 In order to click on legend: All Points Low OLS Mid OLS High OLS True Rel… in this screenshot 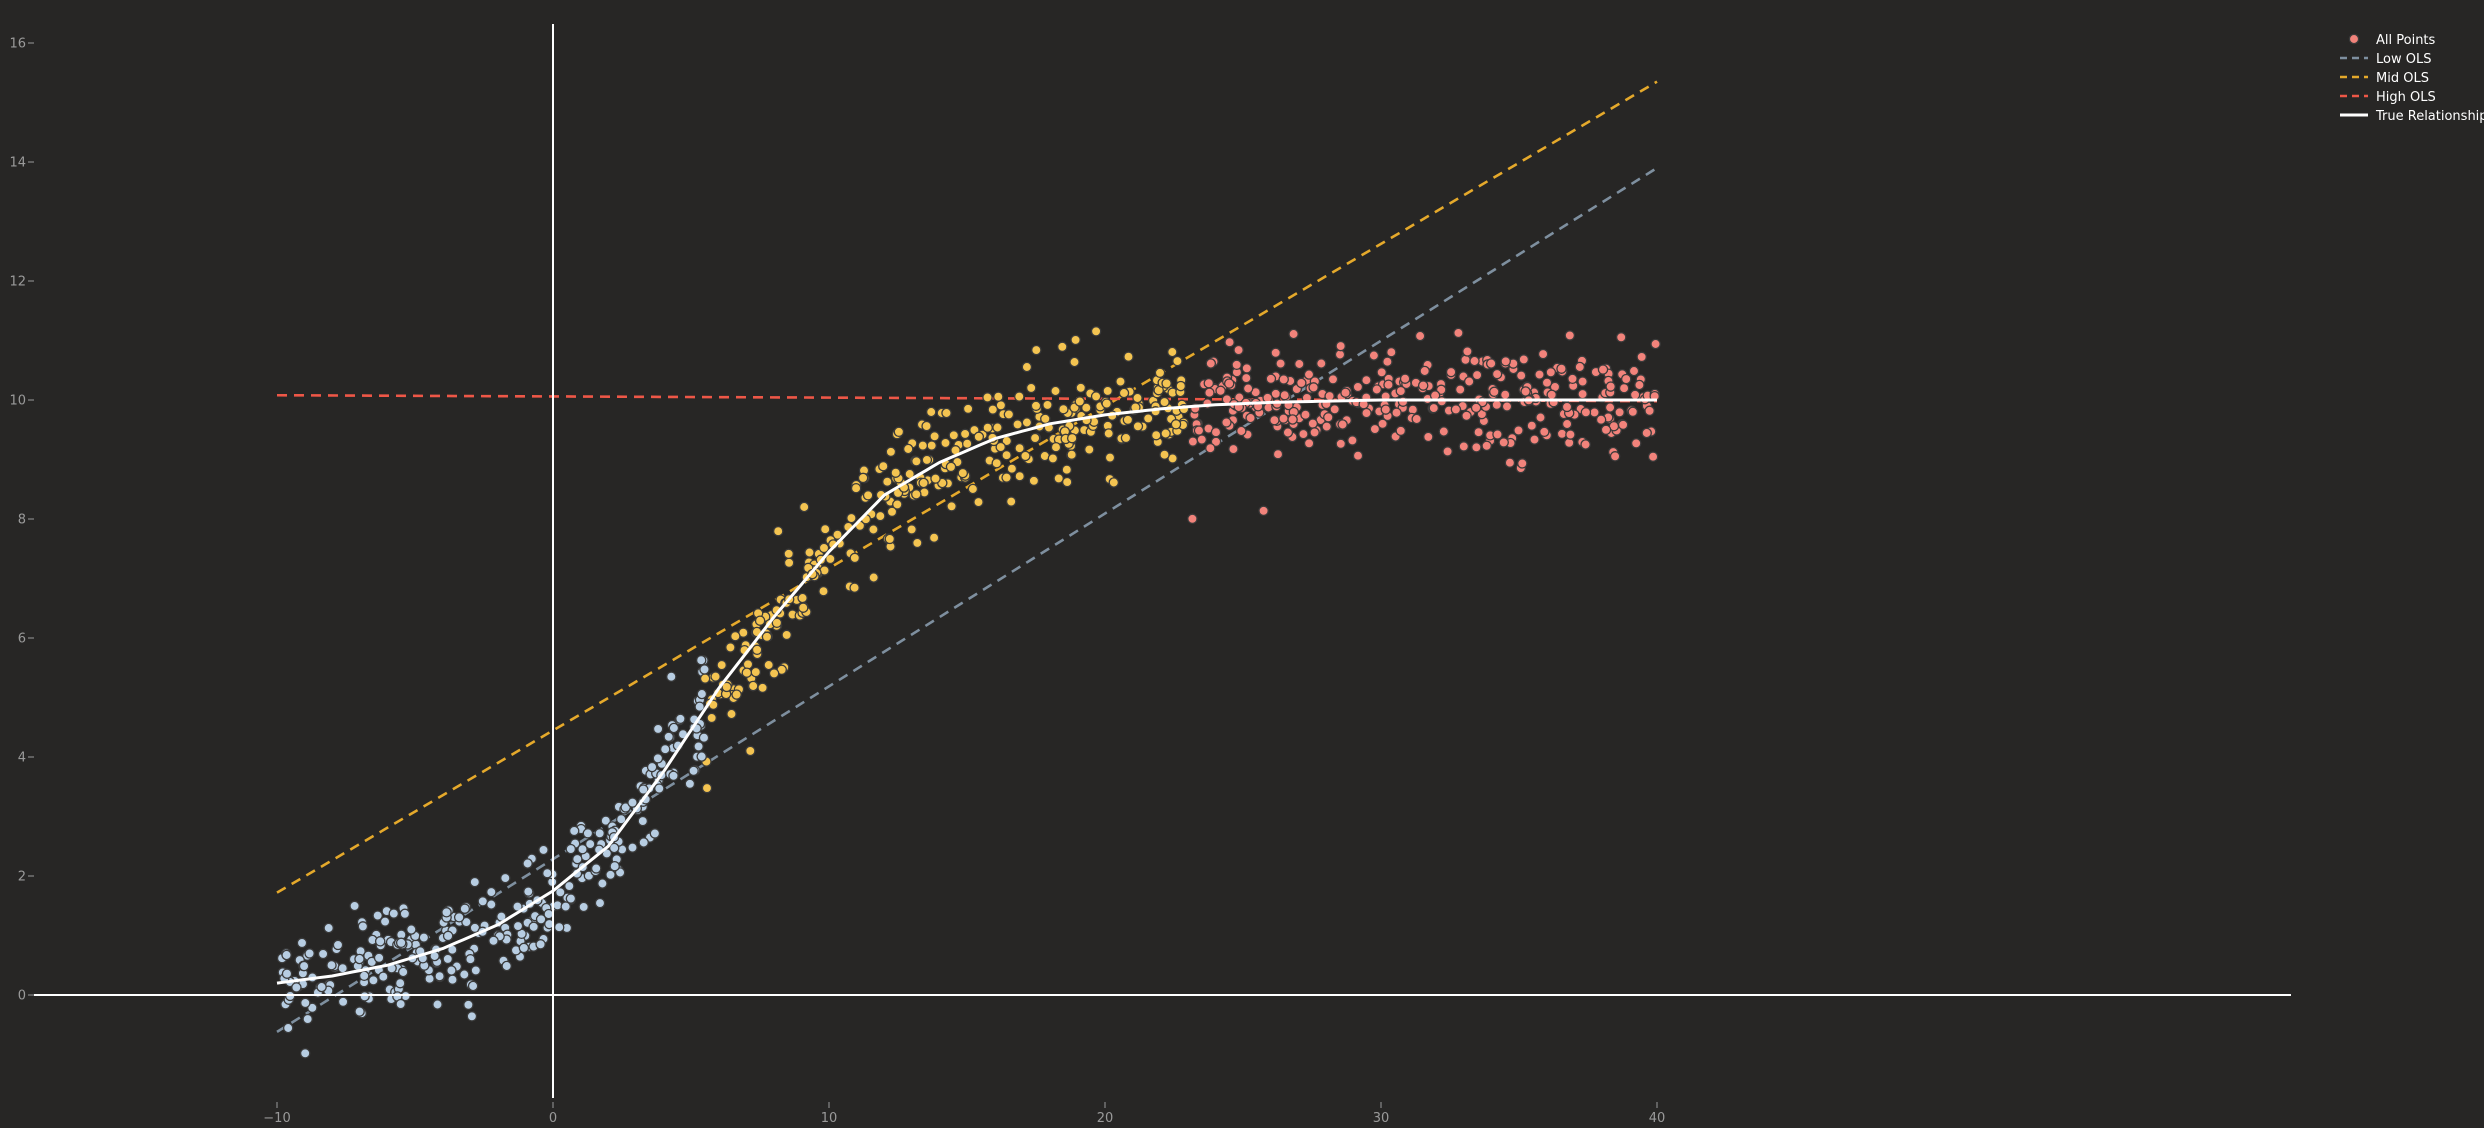, I will do `click(2412, 78)`.